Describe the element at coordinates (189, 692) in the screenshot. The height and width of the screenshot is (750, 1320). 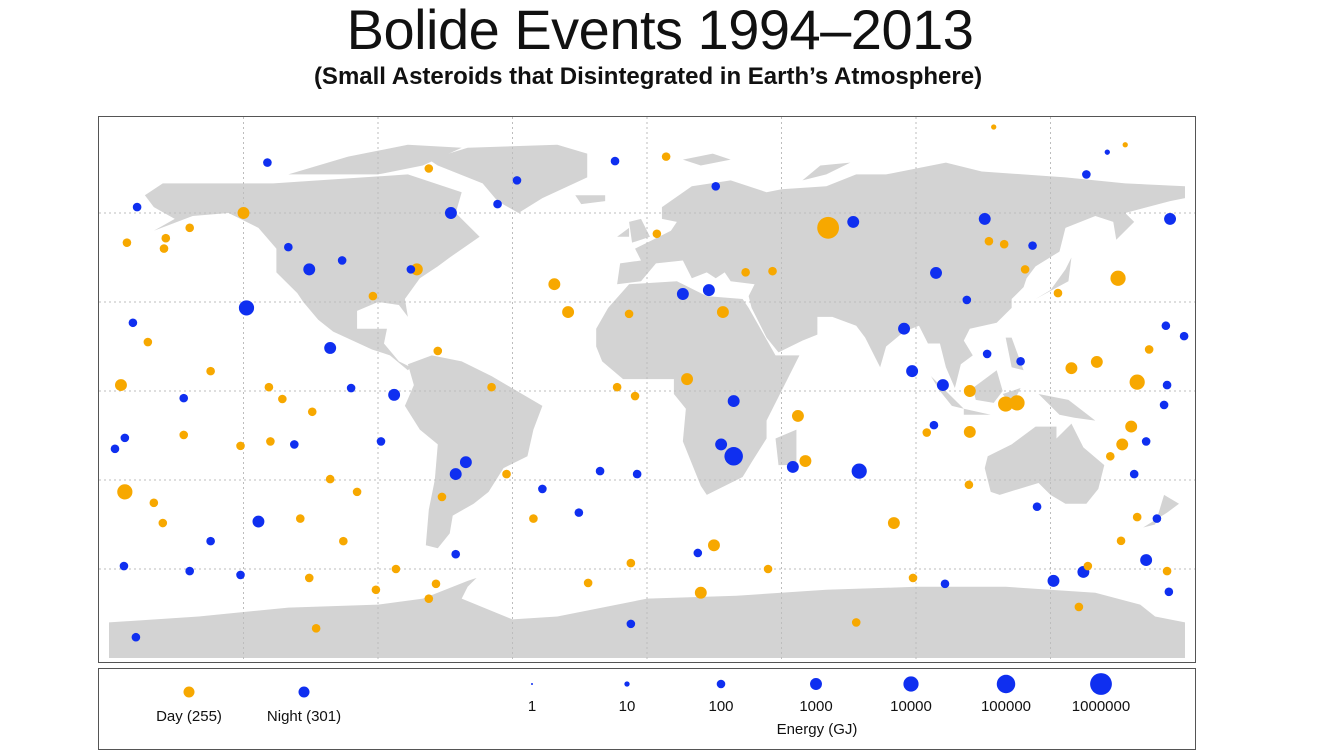
I see `legend-day-marker` at that location.